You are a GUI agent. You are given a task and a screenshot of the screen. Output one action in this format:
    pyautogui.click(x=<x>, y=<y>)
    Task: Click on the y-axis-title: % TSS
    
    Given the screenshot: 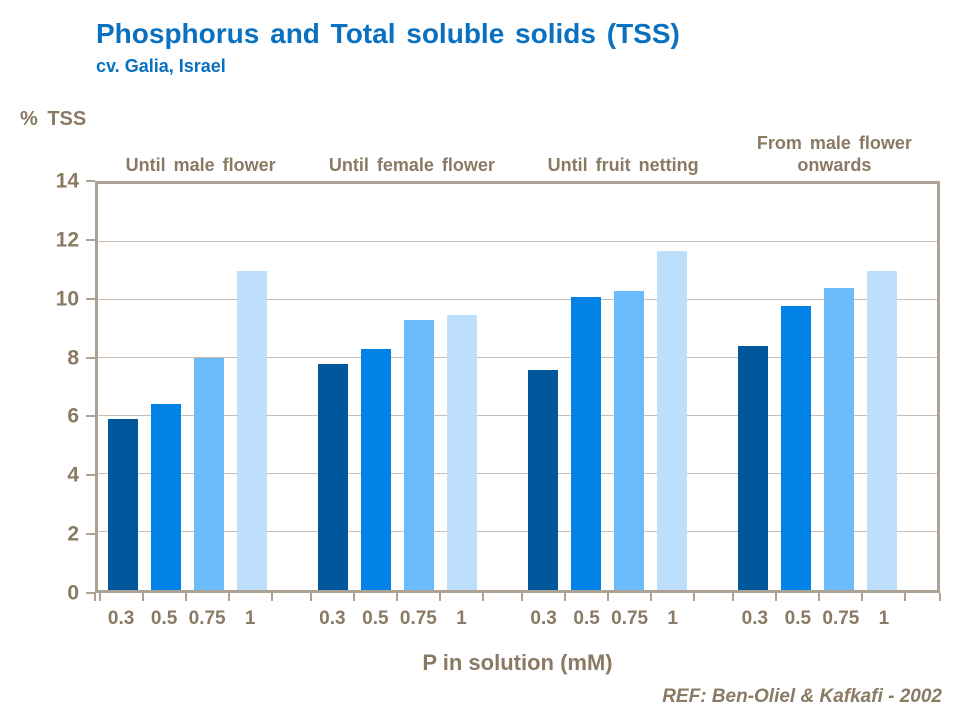 What is the action you would take?
    pyautogui.click(x=53, y=119)
    